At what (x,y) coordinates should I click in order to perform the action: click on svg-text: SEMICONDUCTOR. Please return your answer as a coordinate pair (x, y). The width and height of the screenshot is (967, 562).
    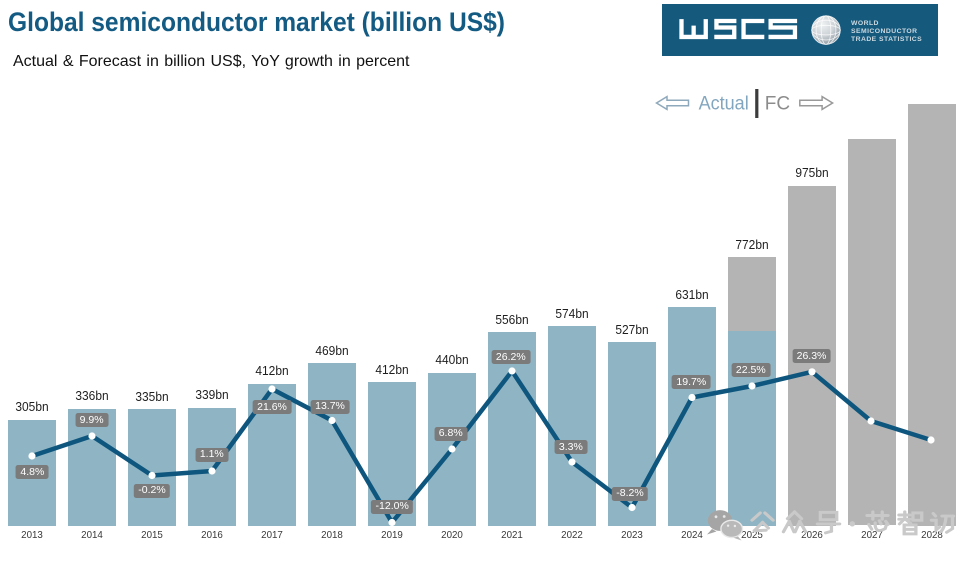
    Looking at the image, I should click on (884, 31).